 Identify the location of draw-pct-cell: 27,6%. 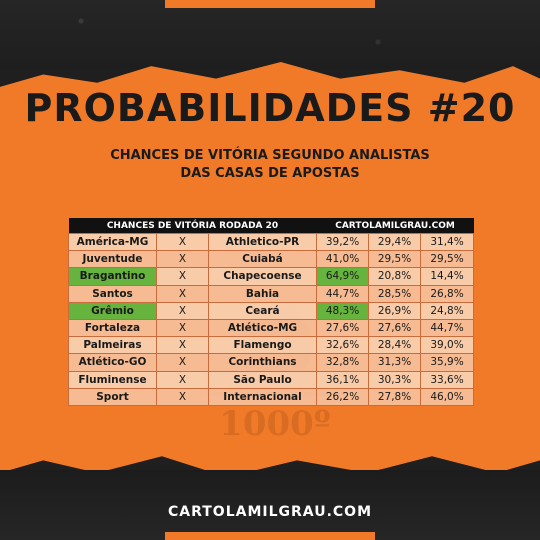
(395, 328).